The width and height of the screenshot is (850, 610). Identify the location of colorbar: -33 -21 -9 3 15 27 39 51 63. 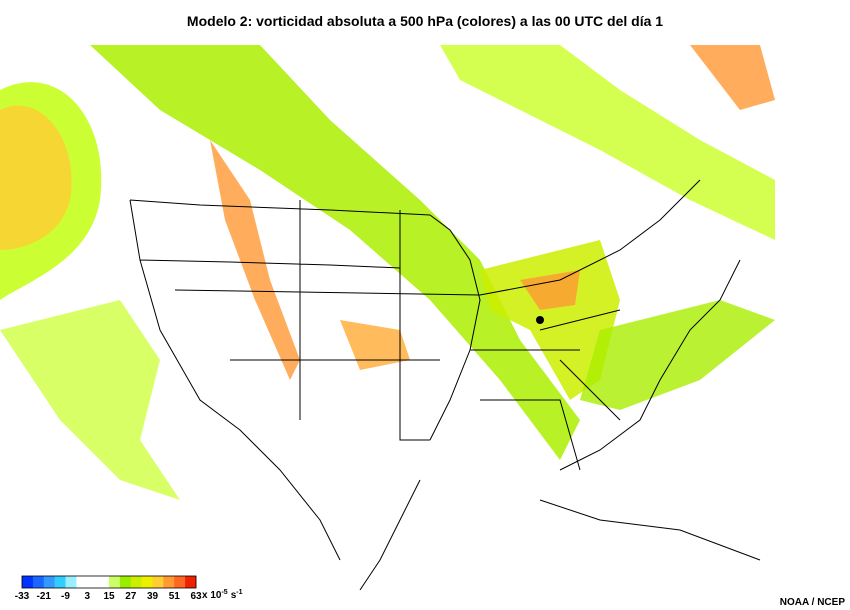
(108, 588).